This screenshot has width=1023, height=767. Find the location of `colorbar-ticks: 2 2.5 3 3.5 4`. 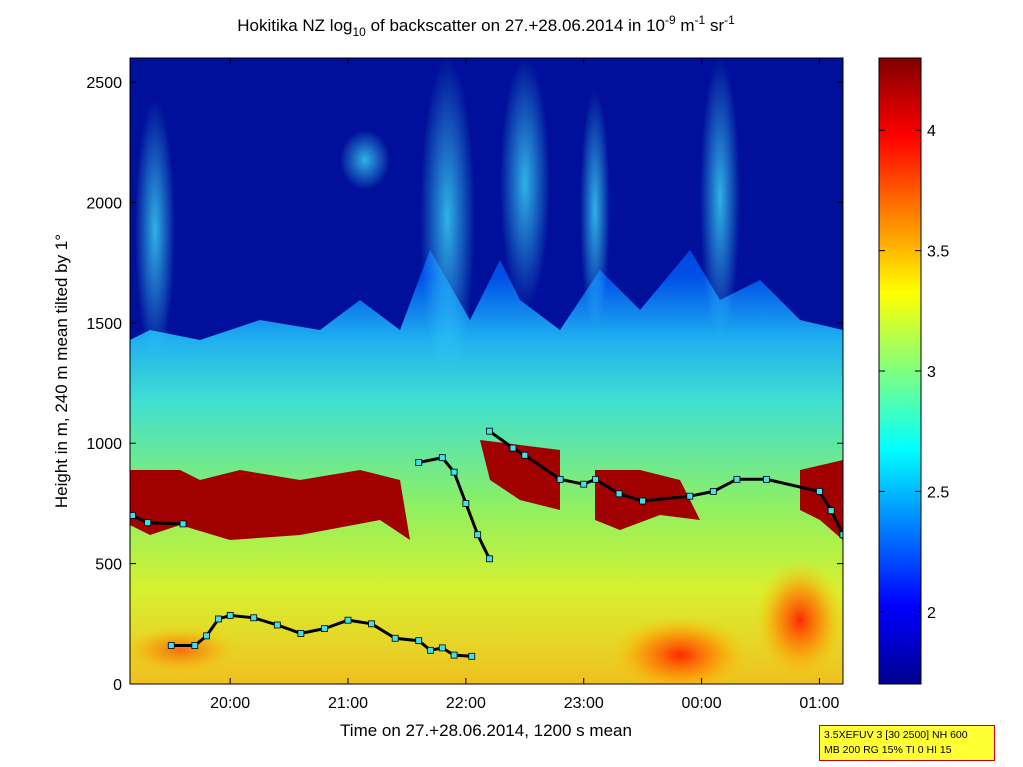

colorbar-ticks: 2 2.5 3 3.5 4 is located at coordinates (914, 372).